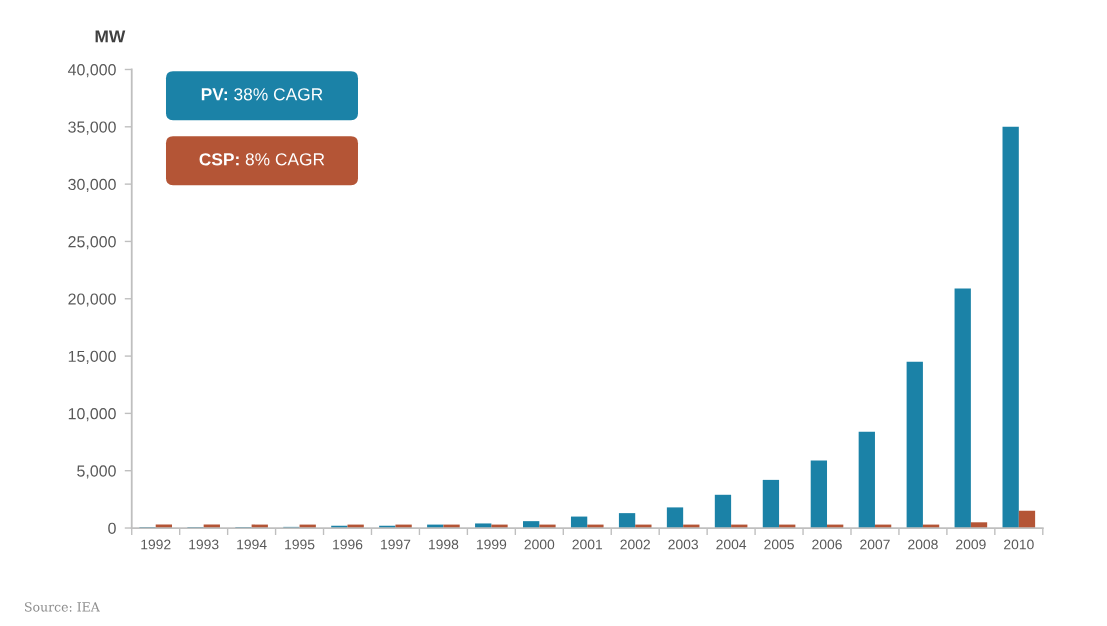 The image size is (1107, 626). I want to click on y-tick-label: 35,000, so click(92, 128).